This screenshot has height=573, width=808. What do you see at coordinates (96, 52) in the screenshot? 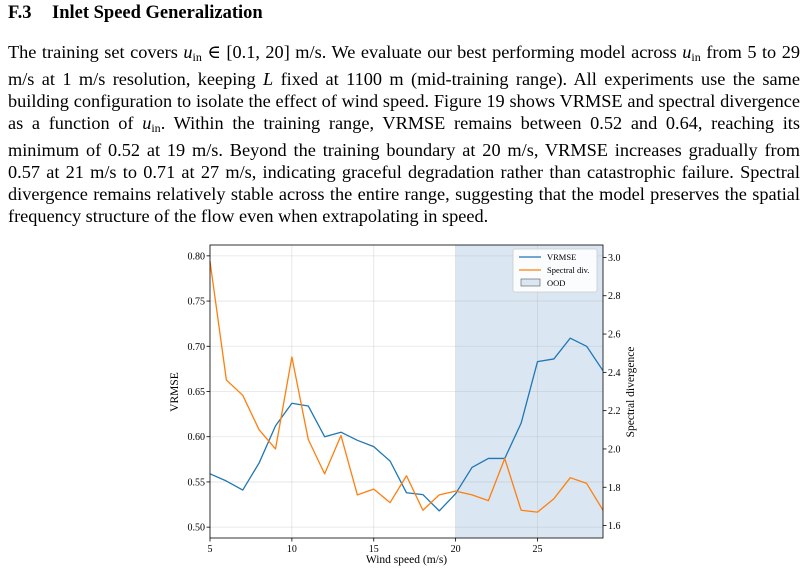
I see `para-text-1: The training set covers` at bounding box center [96, 52].